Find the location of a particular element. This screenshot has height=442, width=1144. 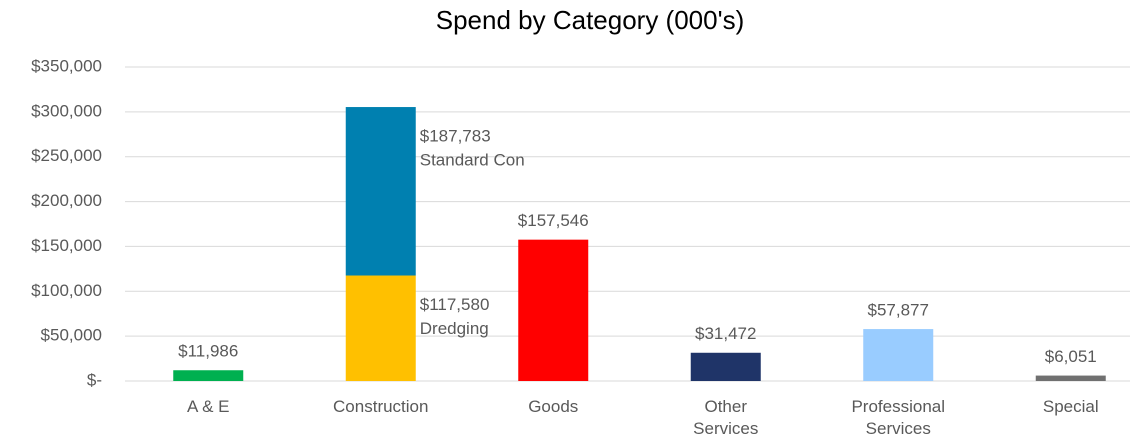

y-tick-label: $200,000 is located at coordinates (66, 200).